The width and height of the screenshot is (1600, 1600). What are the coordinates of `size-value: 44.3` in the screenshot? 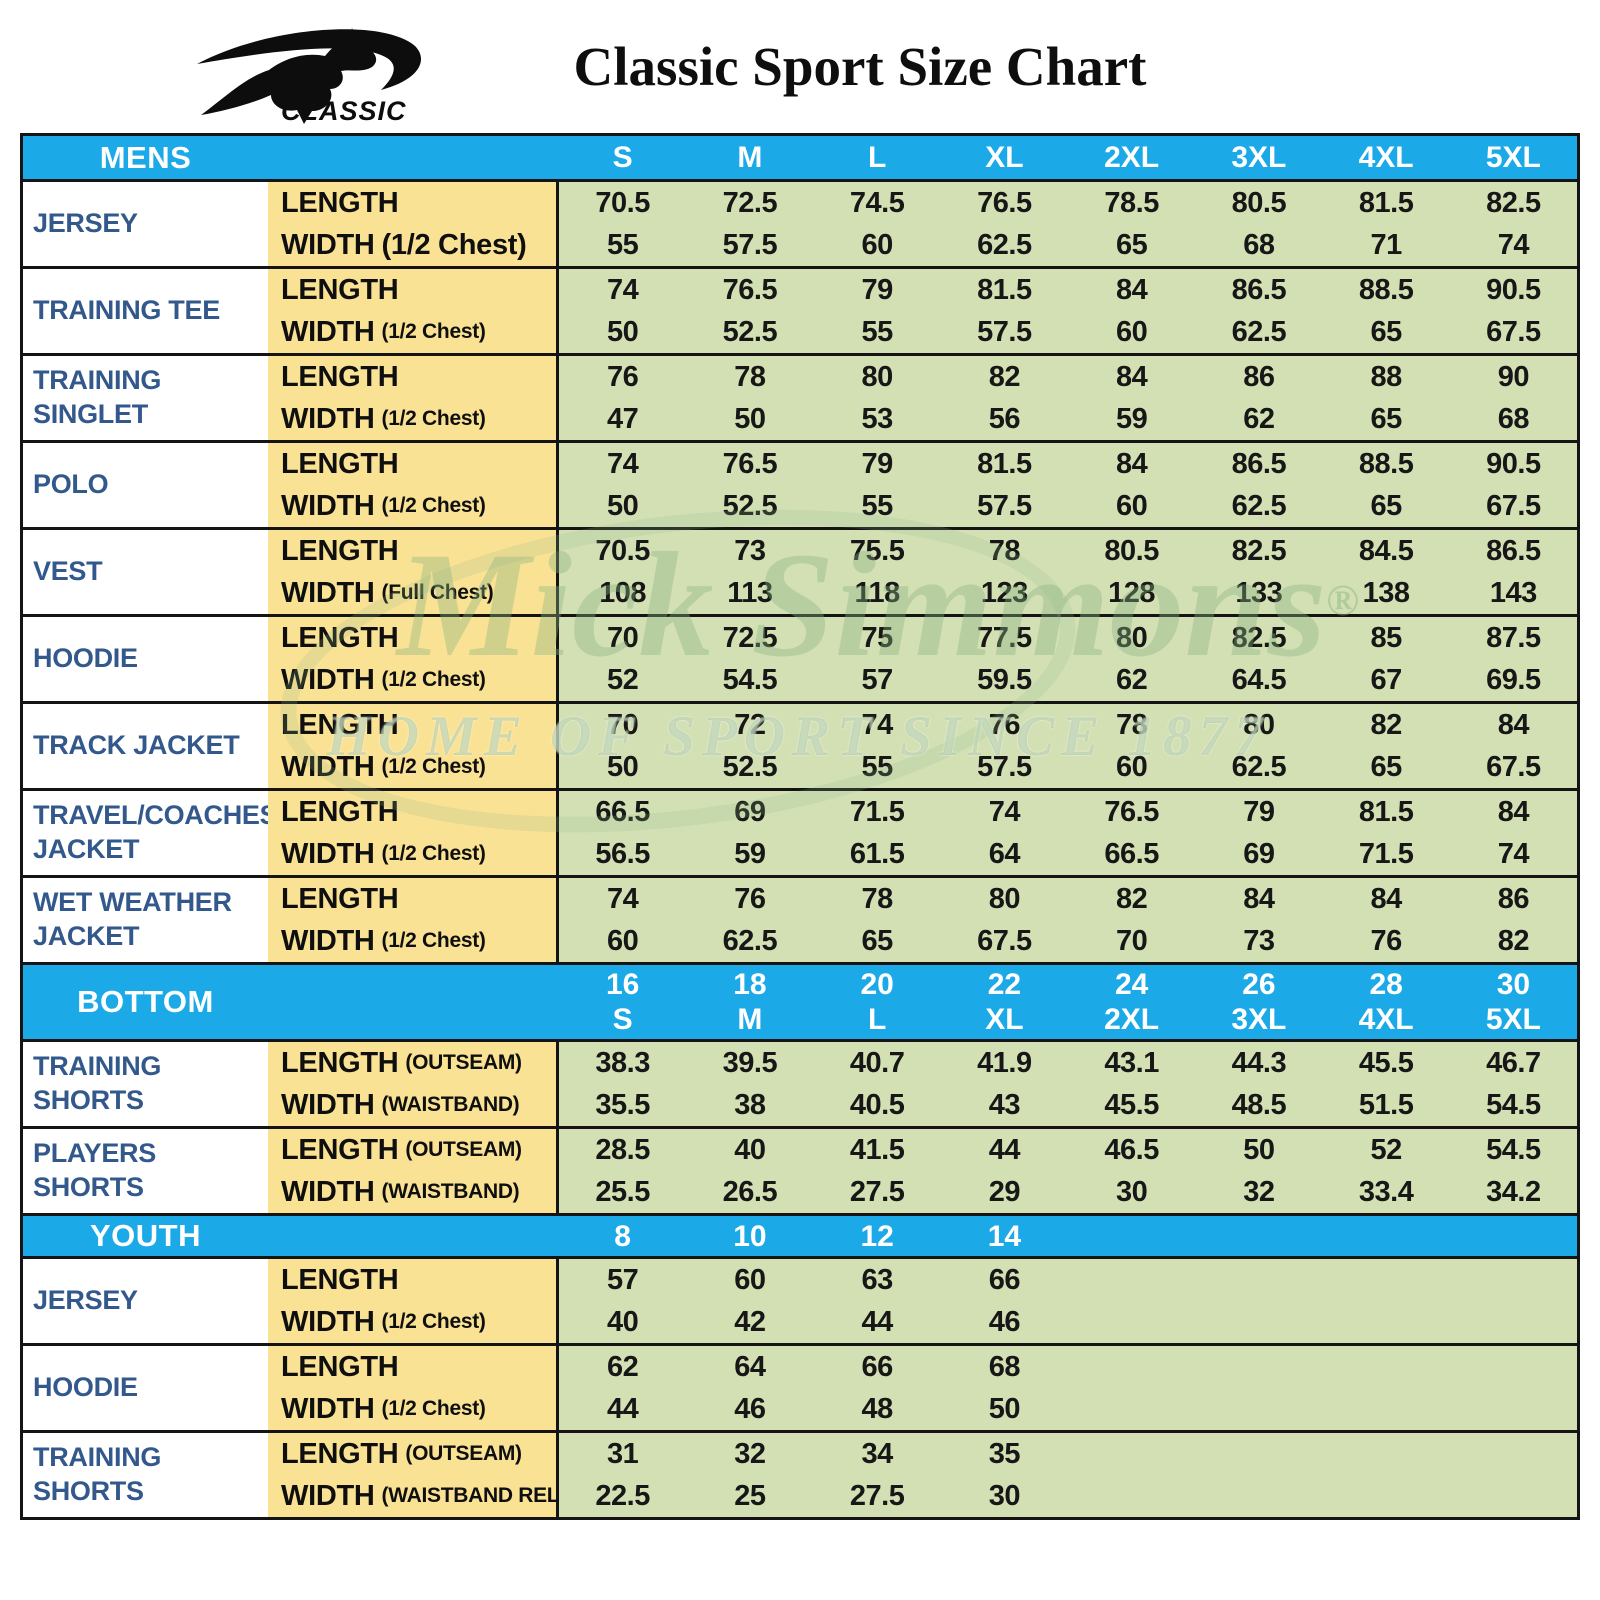 It's located at (1259, 1062).